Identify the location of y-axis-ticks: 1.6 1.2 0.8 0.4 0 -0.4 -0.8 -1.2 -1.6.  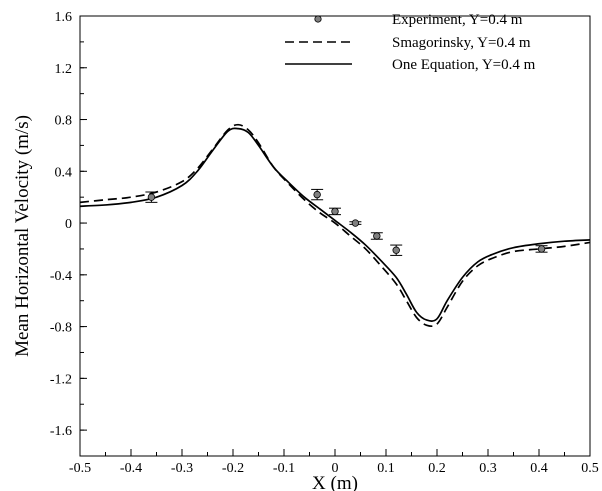
(68, 224).